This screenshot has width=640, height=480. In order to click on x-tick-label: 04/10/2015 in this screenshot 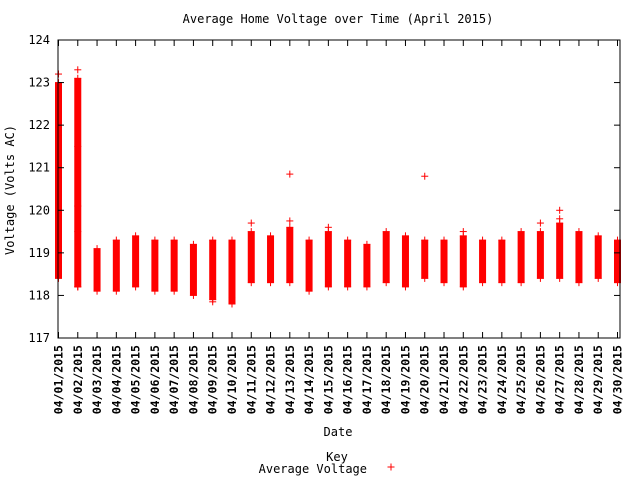, I will do `click(232, 379)`.